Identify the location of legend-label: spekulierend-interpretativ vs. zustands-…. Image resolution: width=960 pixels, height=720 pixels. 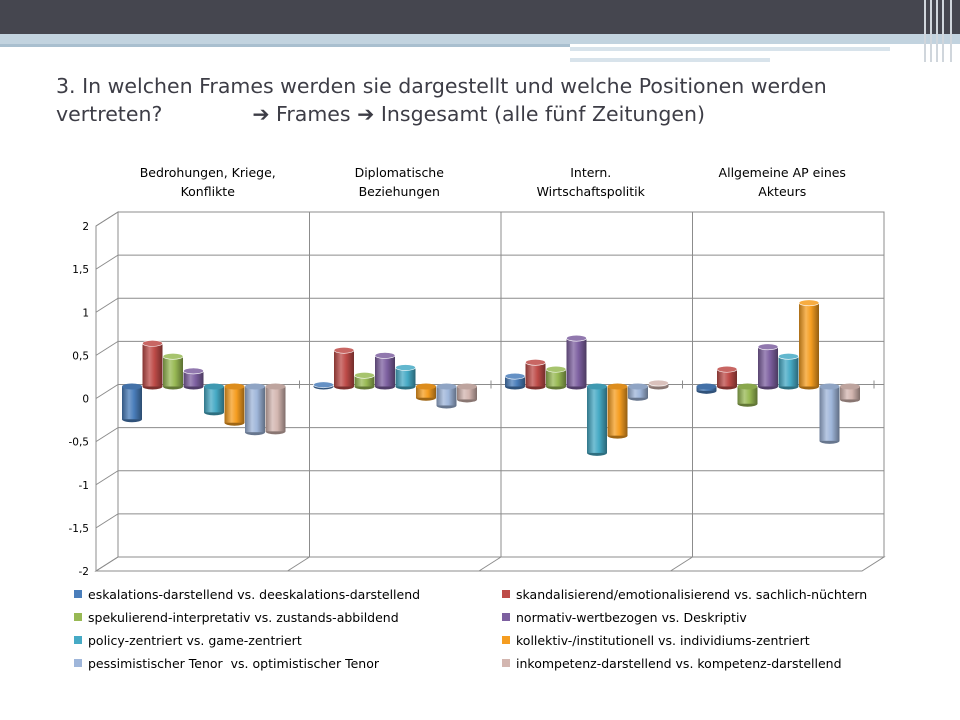
(243, 617).